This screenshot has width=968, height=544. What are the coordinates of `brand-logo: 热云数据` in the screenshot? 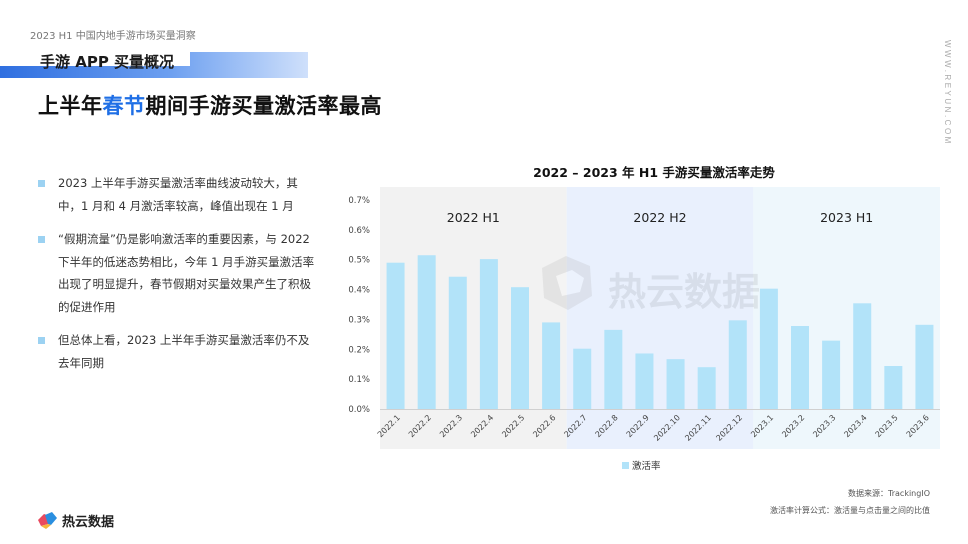 It's located at (75, 520).